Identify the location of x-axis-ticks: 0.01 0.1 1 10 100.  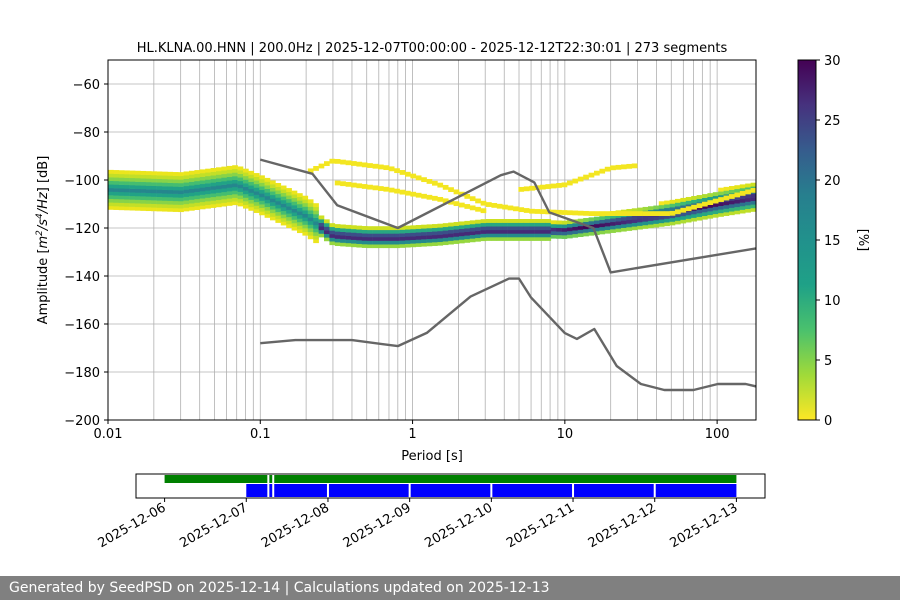
(412, 431).